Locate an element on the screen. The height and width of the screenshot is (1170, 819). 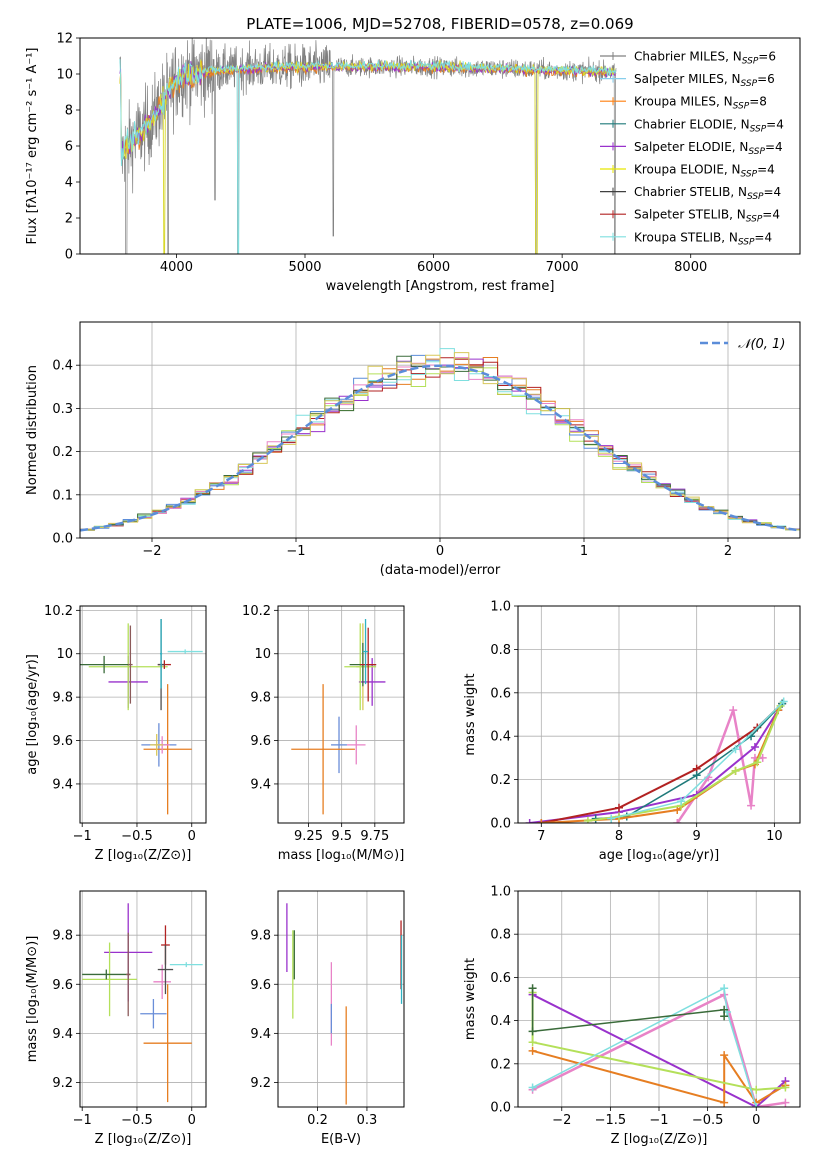
x-tick-label: 4000 is located at coordinates (176, 267).